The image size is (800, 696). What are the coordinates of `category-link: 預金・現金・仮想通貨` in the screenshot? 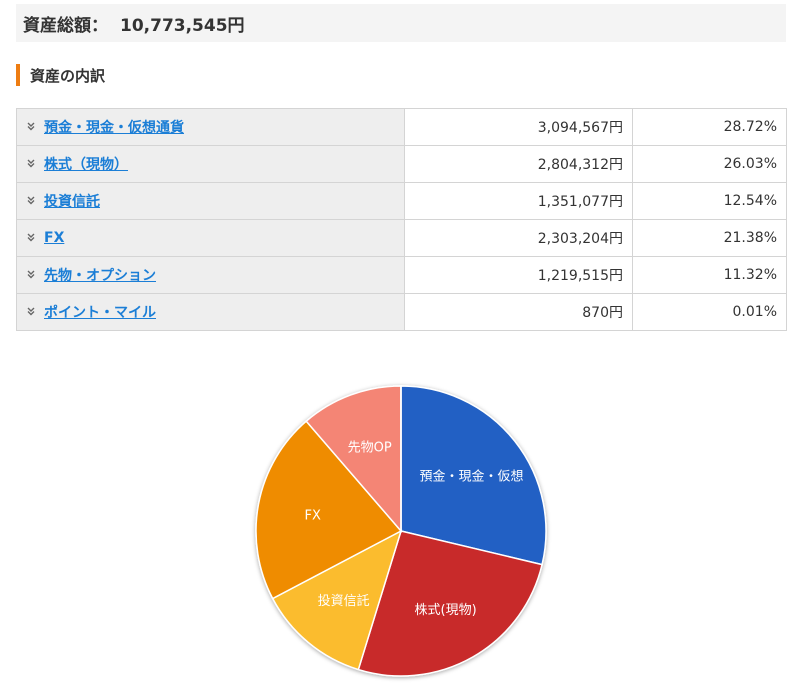 It's located at (114, 128).